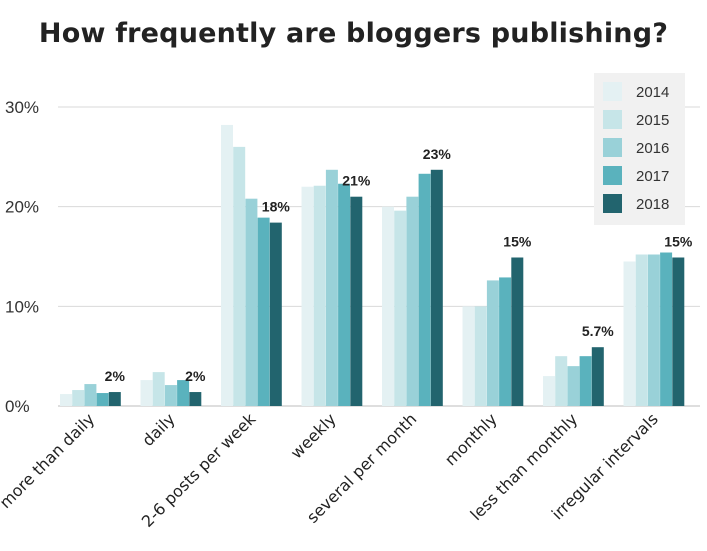 Image resolution: width=707 pixels, height=551 pixels. What do you see at coordinates (22, 207) in the screenshot?
I see `y-tick-label: 20%` at bounding box center [22, 207].